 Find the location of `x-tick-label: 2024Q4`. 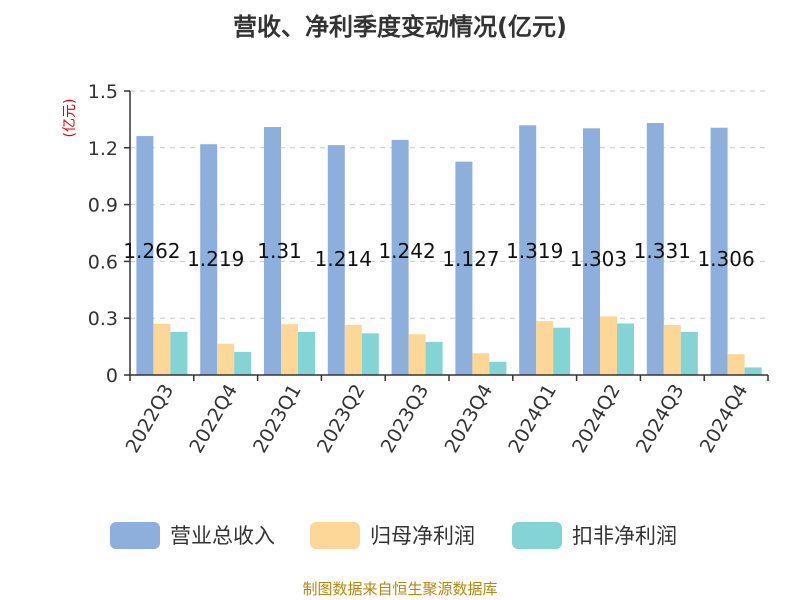

x-tick-label: 2024Q4 is located at coordinates (724, 419).